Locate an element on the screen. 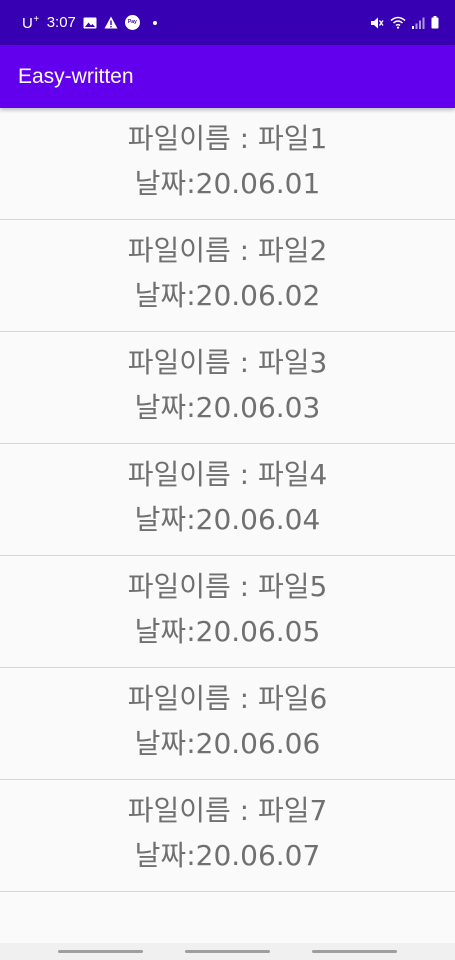 This screenshot has width=455, height=960. file-date-label: 날짜:20.06.07 is located at coordinates (227, 855).